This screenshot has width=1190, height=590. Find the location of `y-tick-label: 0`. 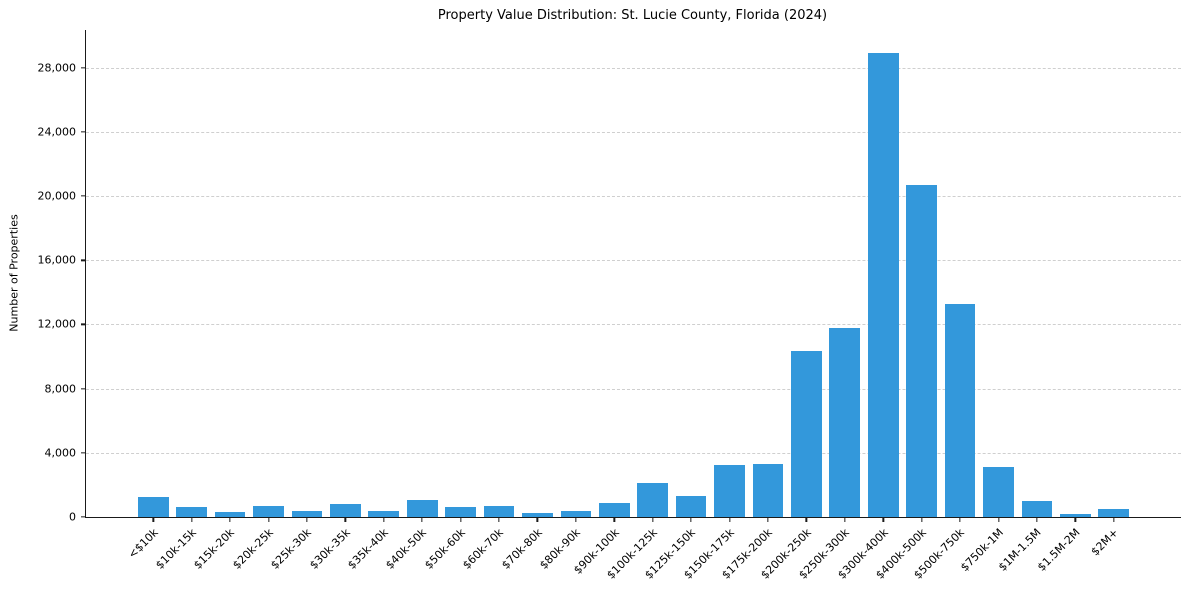

y-tick-label: 0 is located at coordinates (72, 517).